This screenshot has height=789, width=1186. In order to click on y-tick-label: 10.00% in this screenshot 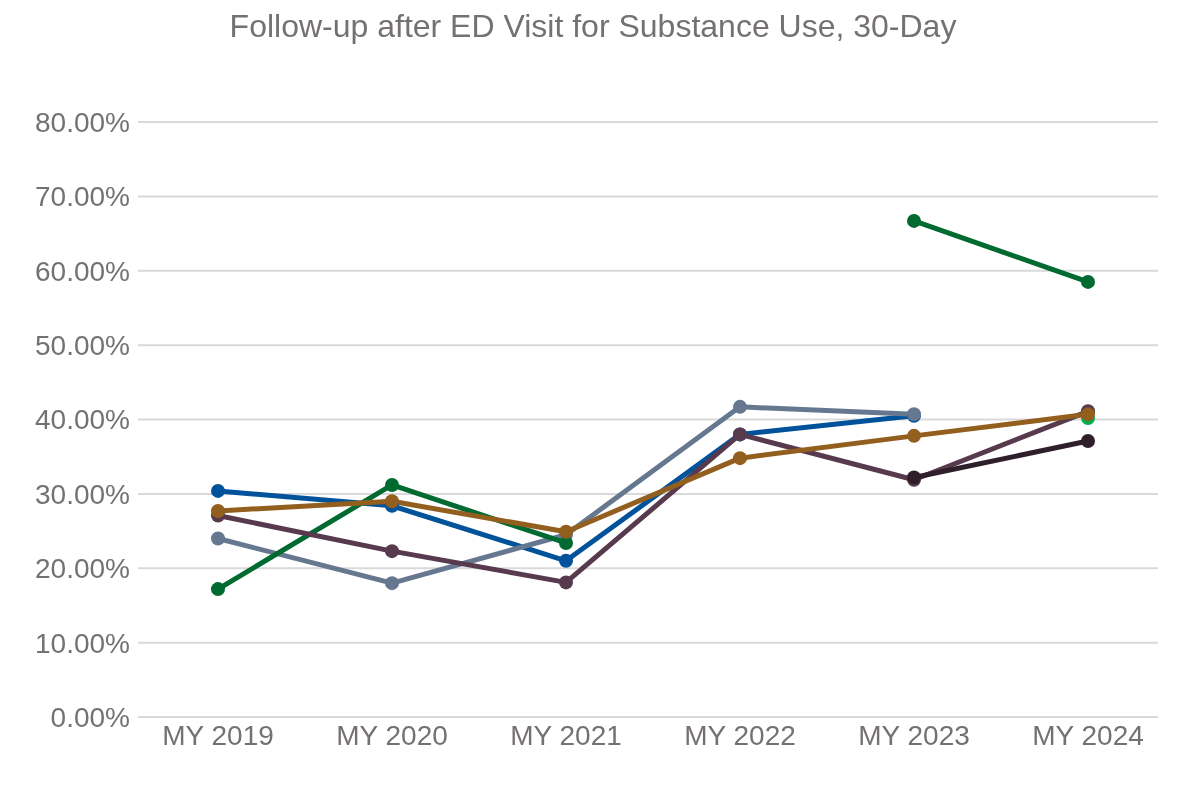, I will do `click(82, 643)`.